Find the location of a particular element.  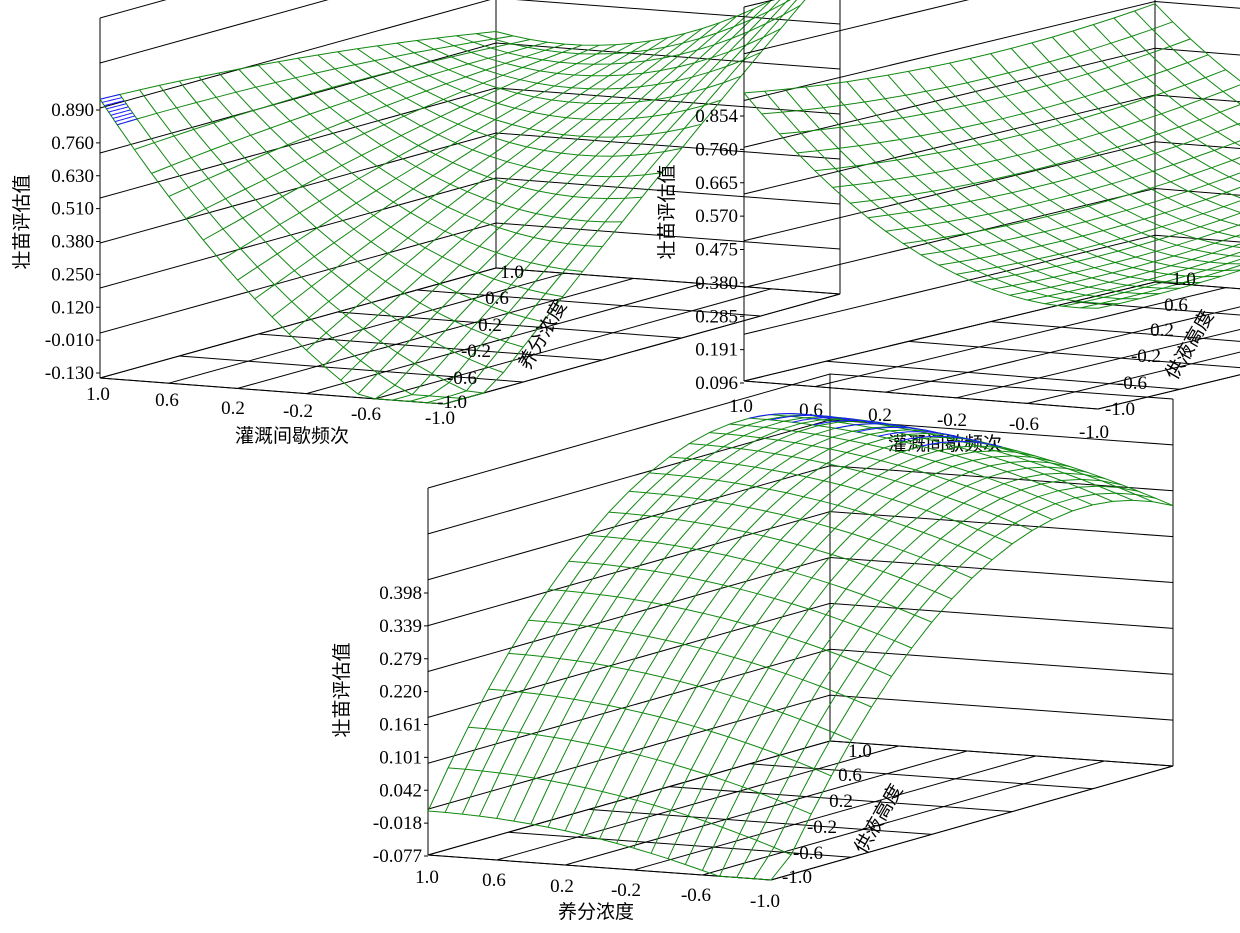

z-tick-label: 0.665 is located at coordinates (716, 183).